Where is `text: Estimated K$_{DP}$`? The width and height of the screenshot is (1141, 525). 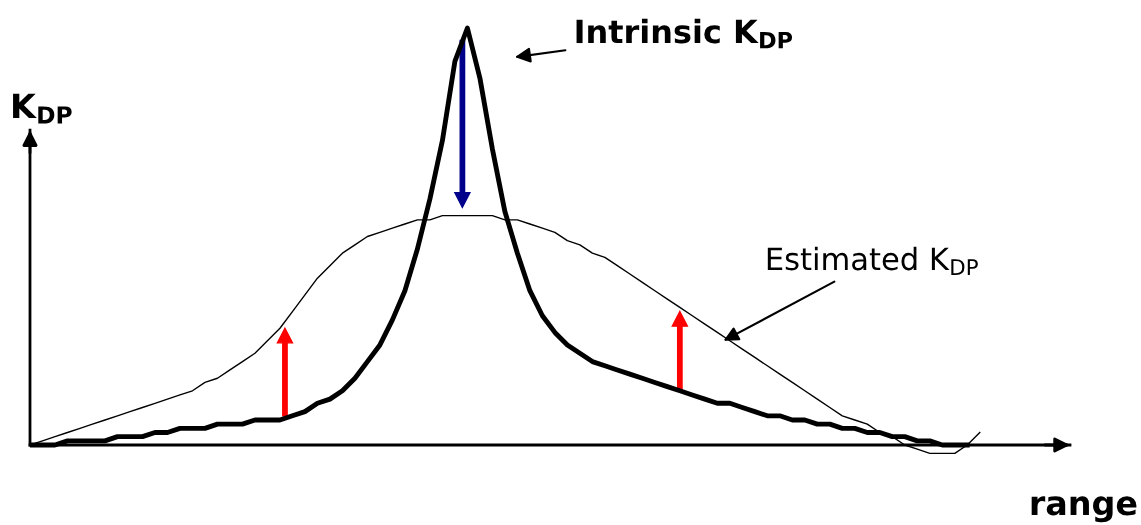 text: Estimated K$_{DP}$ is located at coordinates (872, 260).